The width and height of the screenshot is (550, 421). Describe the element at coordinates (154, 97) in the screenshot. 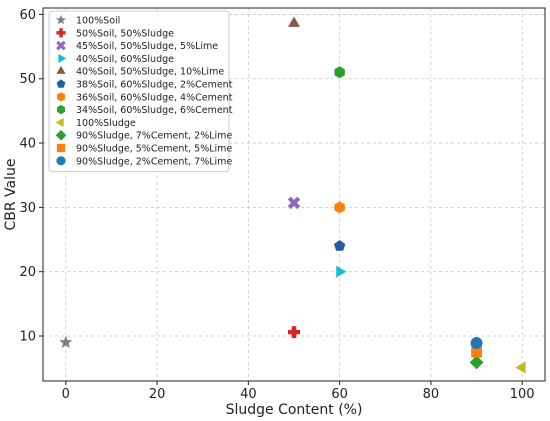

I see `legend-label: 36%Soil, 60%Sludge, 4%Cement` at that location.